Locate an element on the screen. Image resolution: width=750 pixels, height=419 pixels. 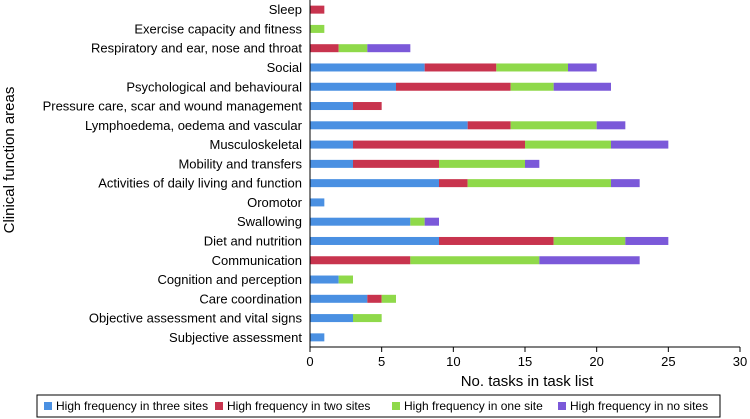
category-label: Social is located at coordinates (285, 67).